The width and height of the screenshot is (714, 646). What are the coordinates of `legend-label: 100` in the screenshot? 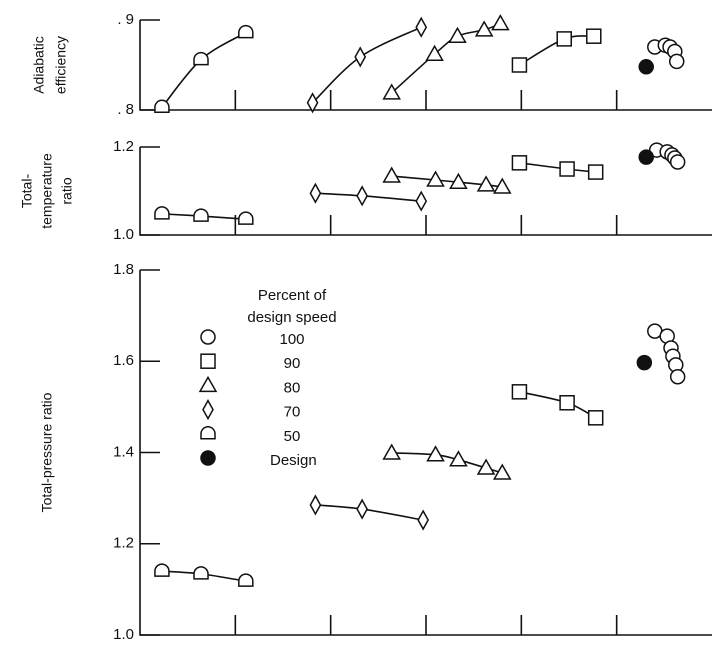 It's located at (291, 339).